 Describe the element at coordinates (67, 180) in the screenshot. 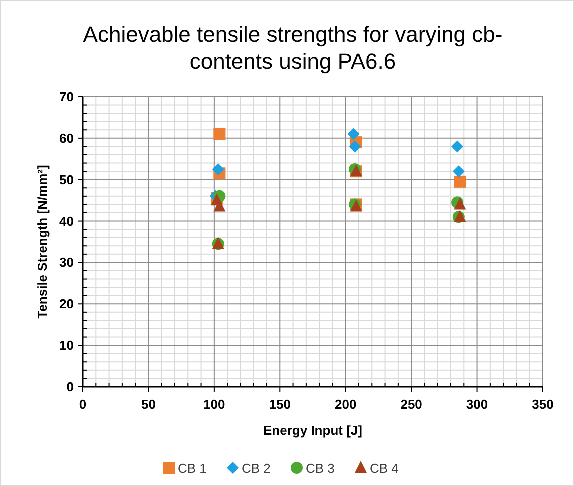

I see `y-tick-label: 50` at that location.